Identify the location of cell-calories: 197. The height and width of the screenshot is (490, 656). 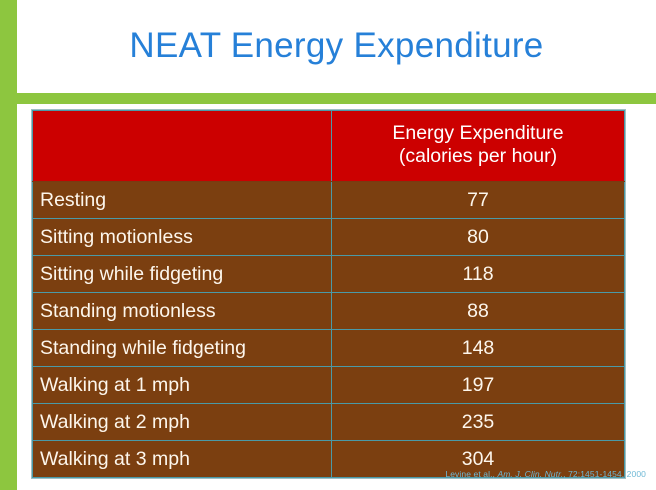
(478, 385).